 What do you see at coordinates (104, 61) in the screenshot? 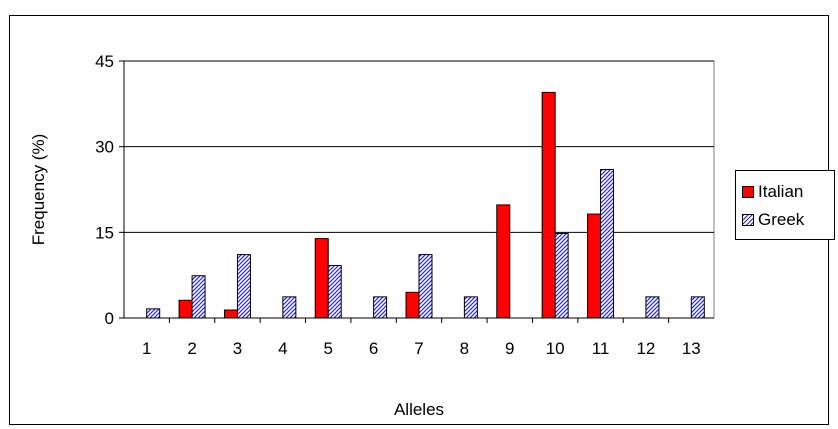
I see `y-tick-label-3: 45` at bounding box center [104, 61].